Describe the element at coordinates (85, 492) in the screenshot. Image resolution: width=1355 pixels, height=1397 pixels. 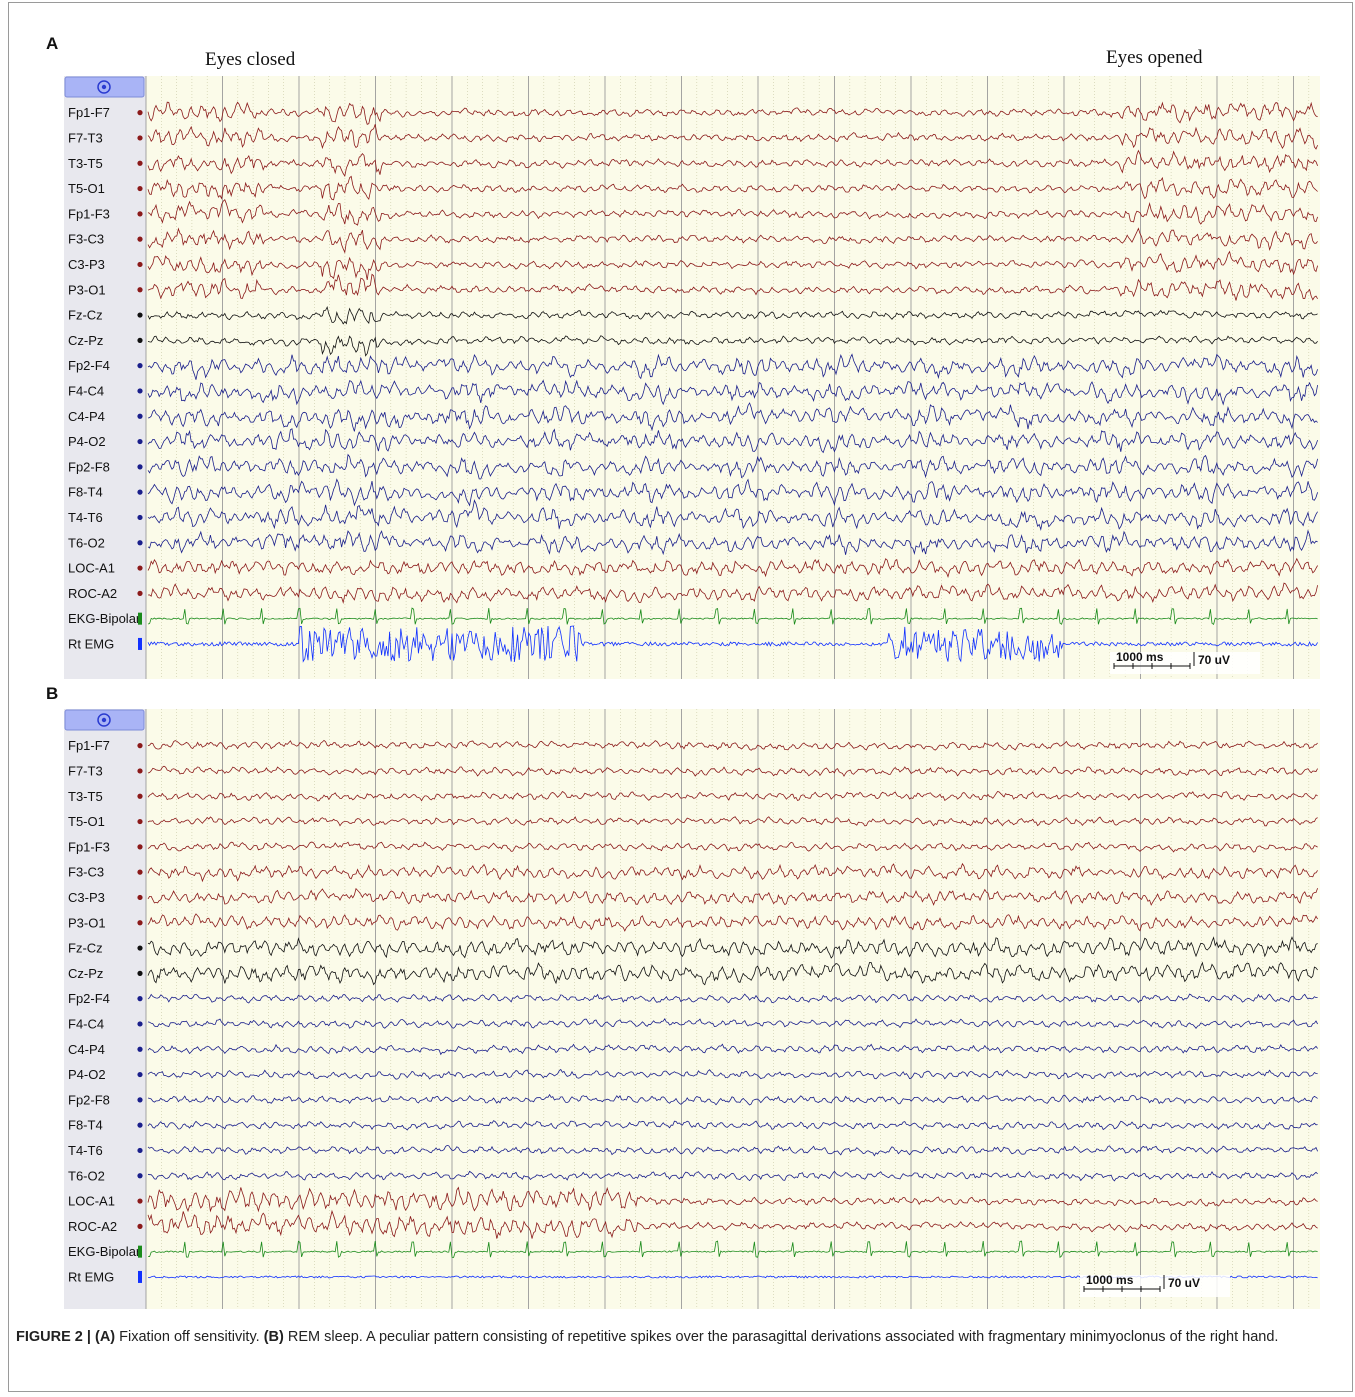
I see `channel-label: F8-T4` at that location.